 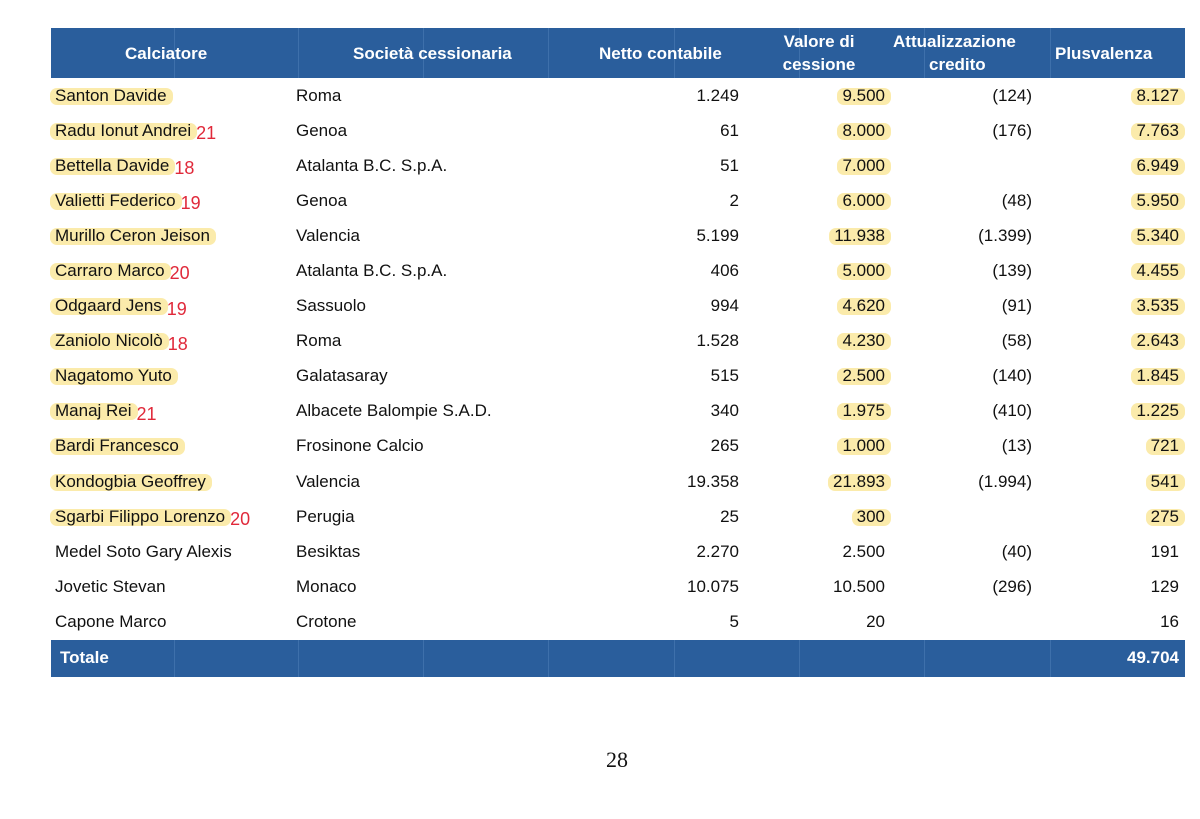 I want to click on book-value-cell: 1.528, so click(x=679, y=341).